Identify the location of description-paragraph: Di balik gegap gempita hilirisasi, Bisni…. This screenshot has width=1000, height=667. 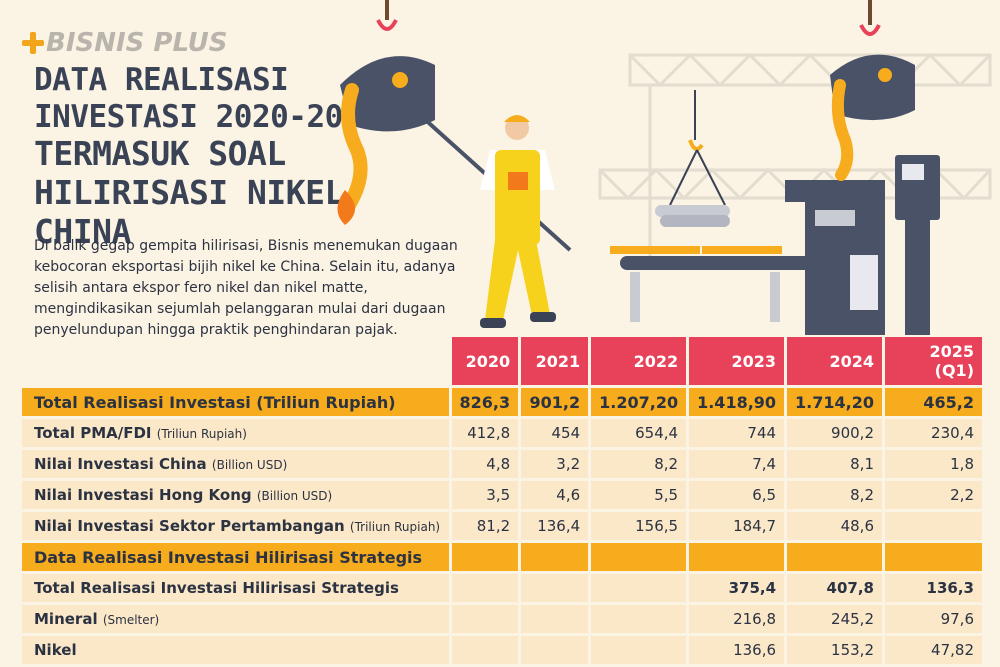
(246, 288).